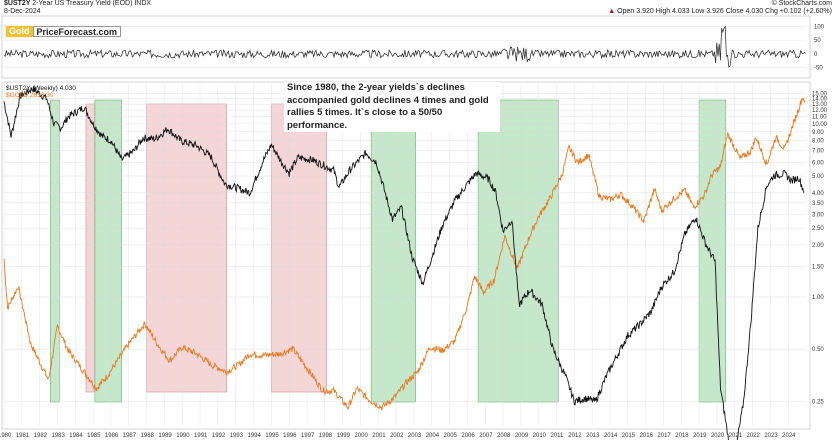 This screenshot has height=440, width=840. What do you see at coordinates (819, 27) in the screenshot?
I see `oscillator-tick-label: 100` at bounding box center [819, 27].